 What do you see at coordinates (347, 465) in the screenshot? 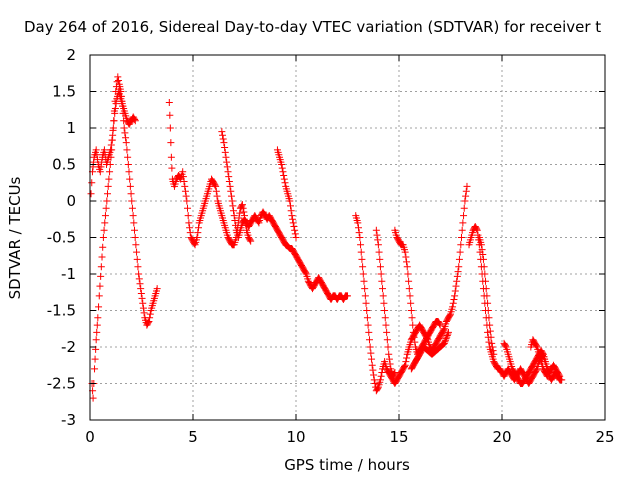
I see `x-axis-label: GPS time / hours` at bounding box center [347, 465].